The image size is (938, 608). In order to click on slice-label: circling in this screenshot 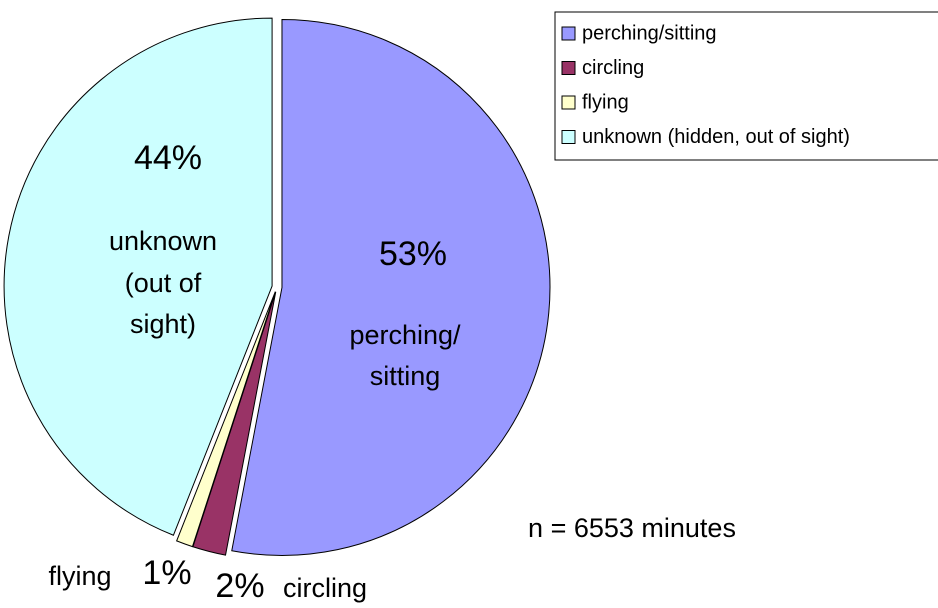, I will do `click(325, 588)`.